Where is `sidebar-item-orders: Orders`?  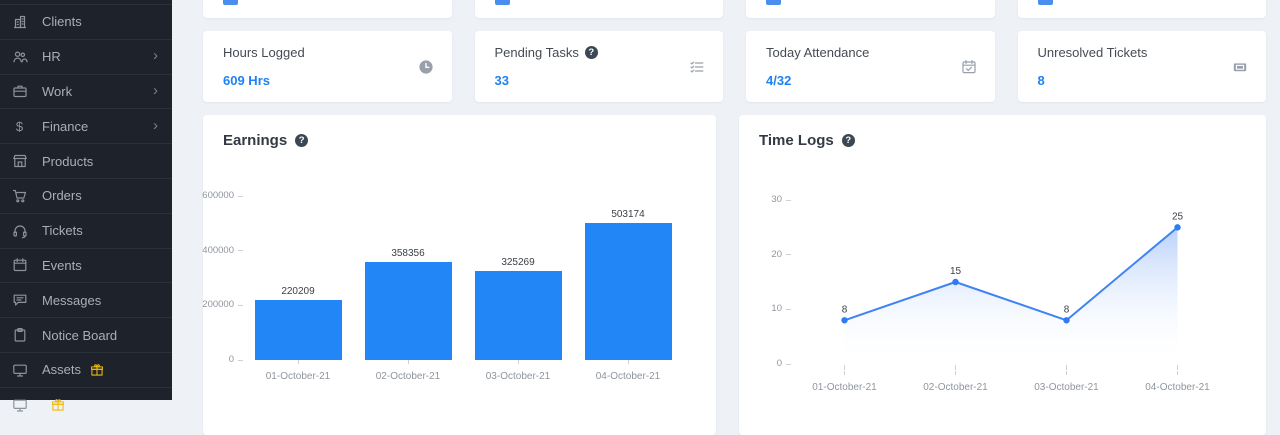 sidebar-item-orders: Orders is located at coordinates (86, 195).